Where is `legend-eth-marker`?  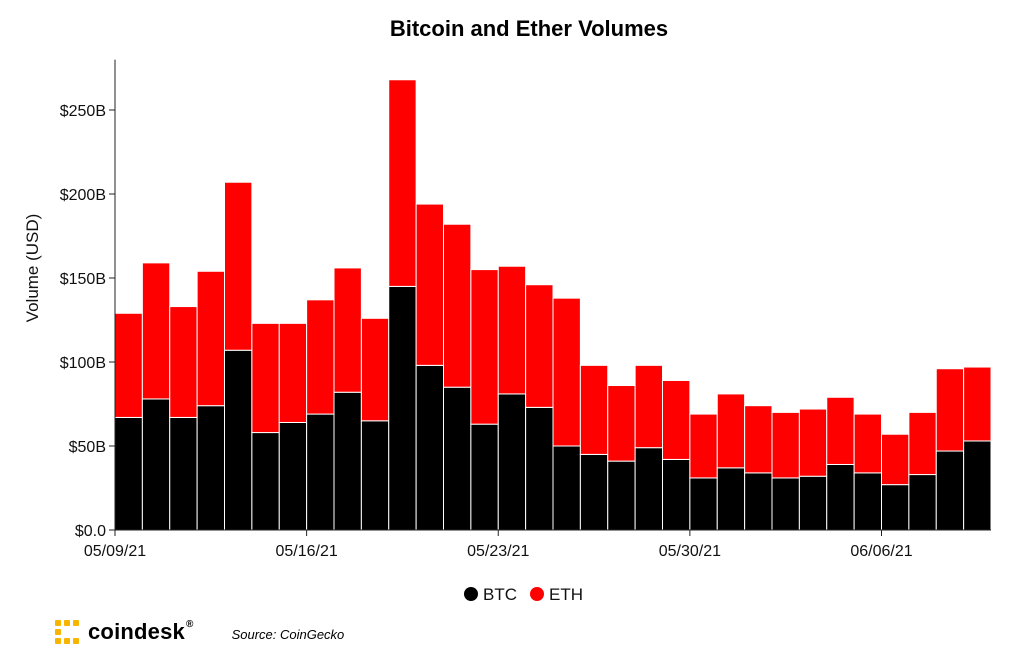 legend-eth-marker is located at coordinates (537, 594).